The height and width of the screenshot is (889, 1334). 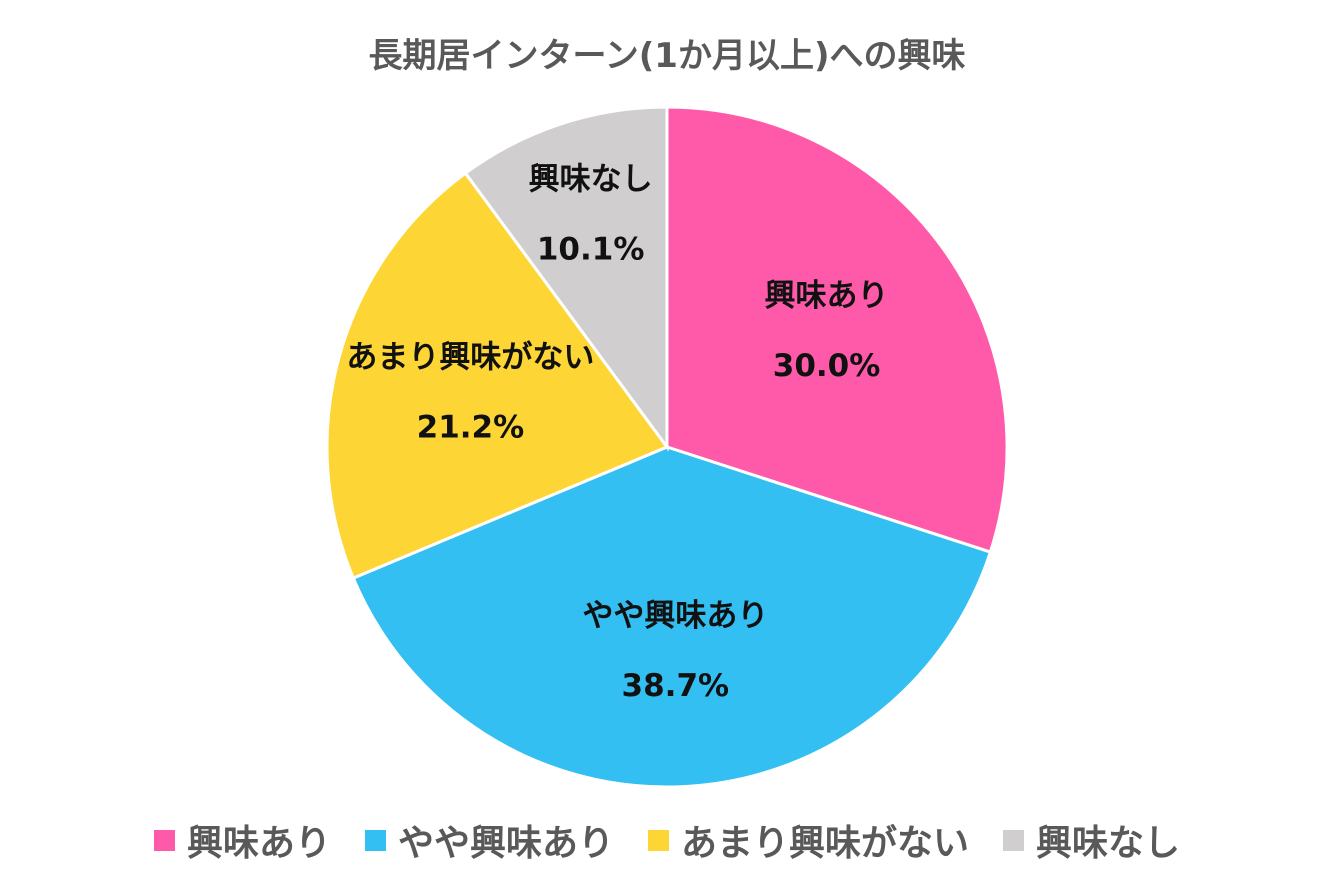 What do you see at coordinates (505, 843) in the screenshot?
I see `legend-label-1: やや興味あり` at bounding box center [505, 843].